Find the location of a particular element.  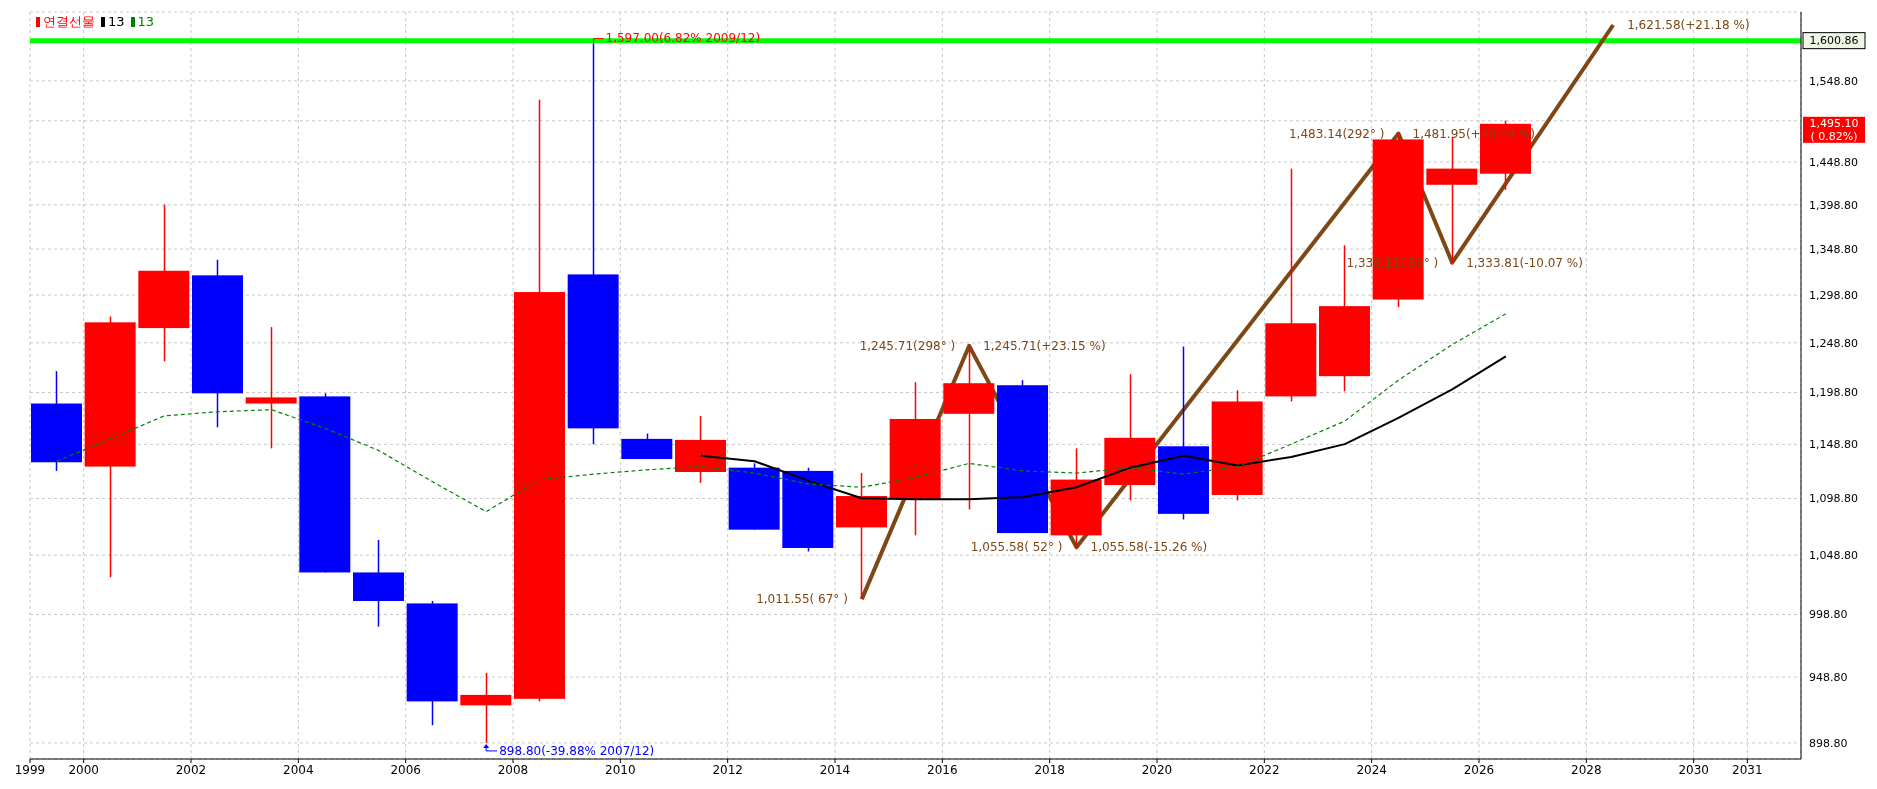

line-series is located at coordinates (1103, 428).